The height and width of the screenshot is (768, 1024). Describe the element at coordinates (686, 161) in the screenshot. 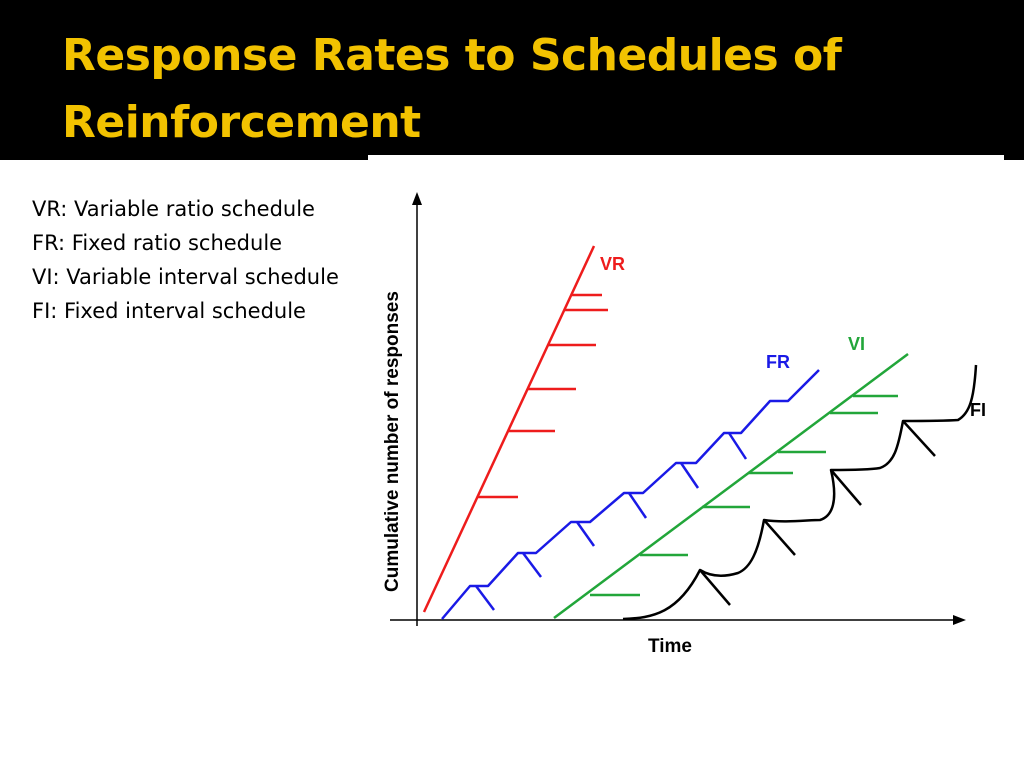

I see `graph-panel-top` at that location.